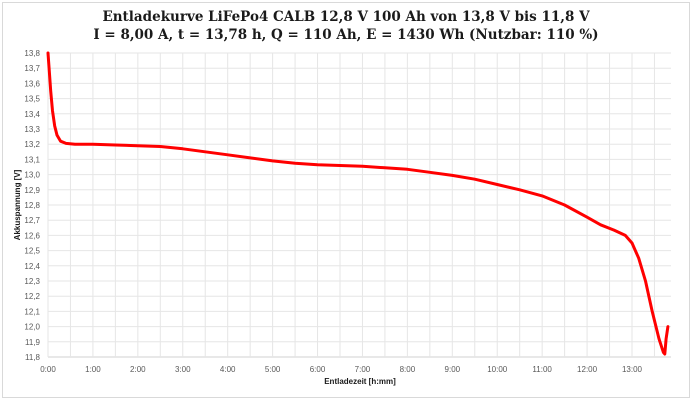  I want to click on x-tick-label: 11:00, so click(542, 369).